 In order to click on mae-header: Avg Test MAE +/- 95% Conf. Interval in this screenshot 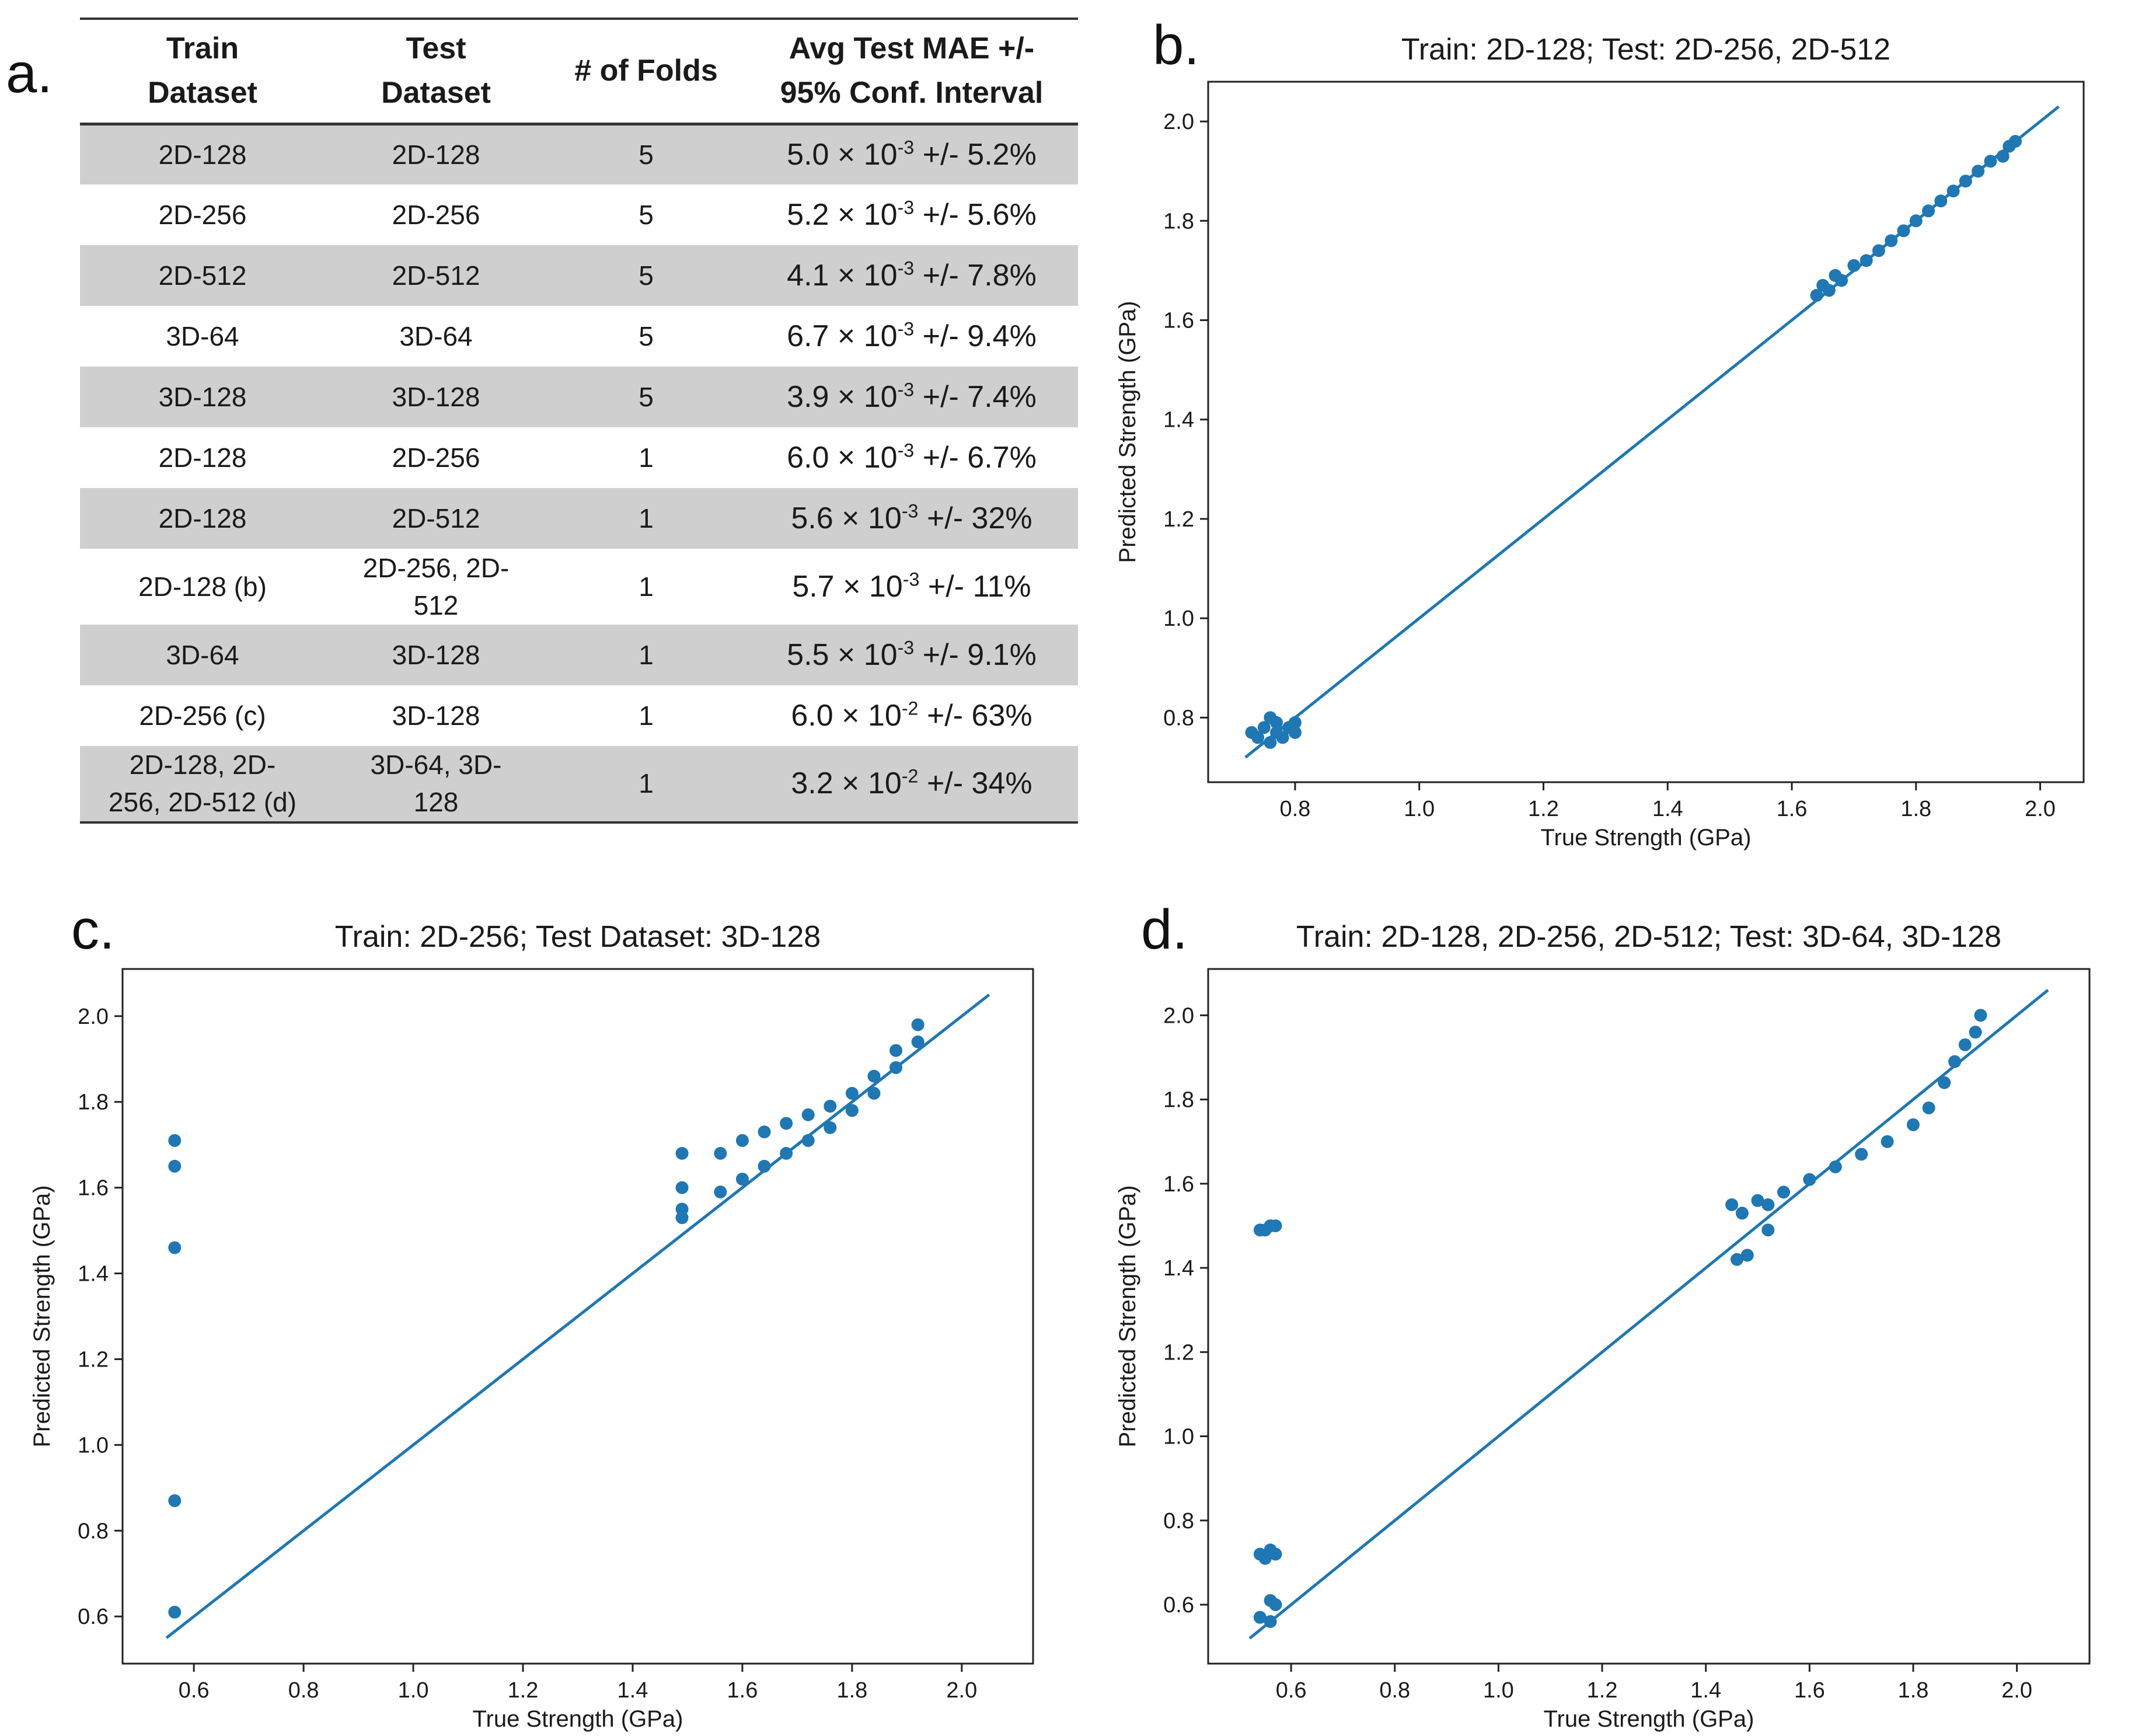, I will do `click(911, 71)`.